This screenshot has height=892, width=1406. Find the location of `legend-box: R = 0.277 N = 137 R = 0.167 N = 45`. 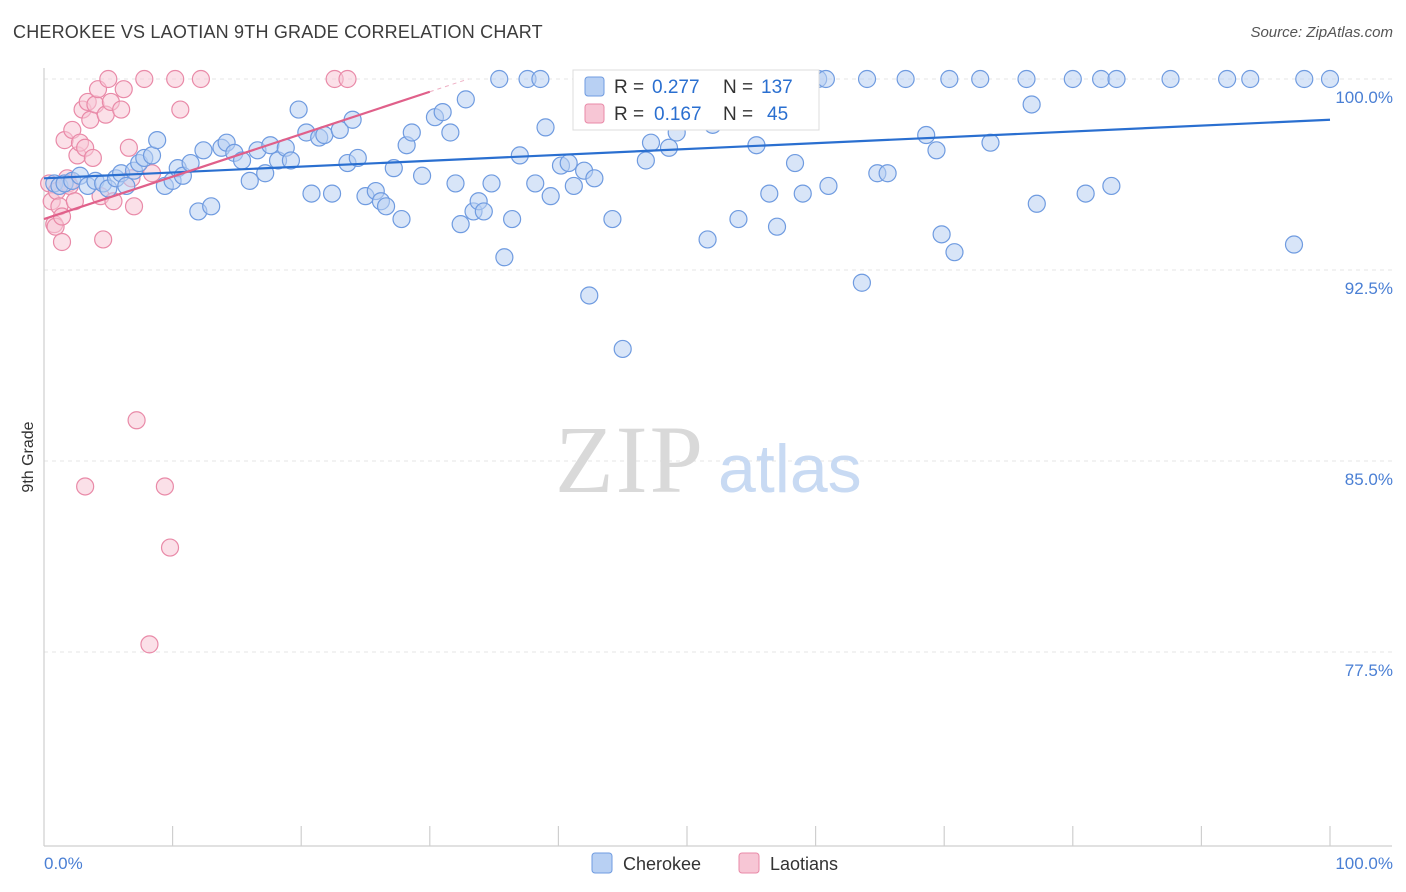

legend-box: R = 0.277 N = 137 R = 0.167 N = 45 is located at coordinates (696, 100).